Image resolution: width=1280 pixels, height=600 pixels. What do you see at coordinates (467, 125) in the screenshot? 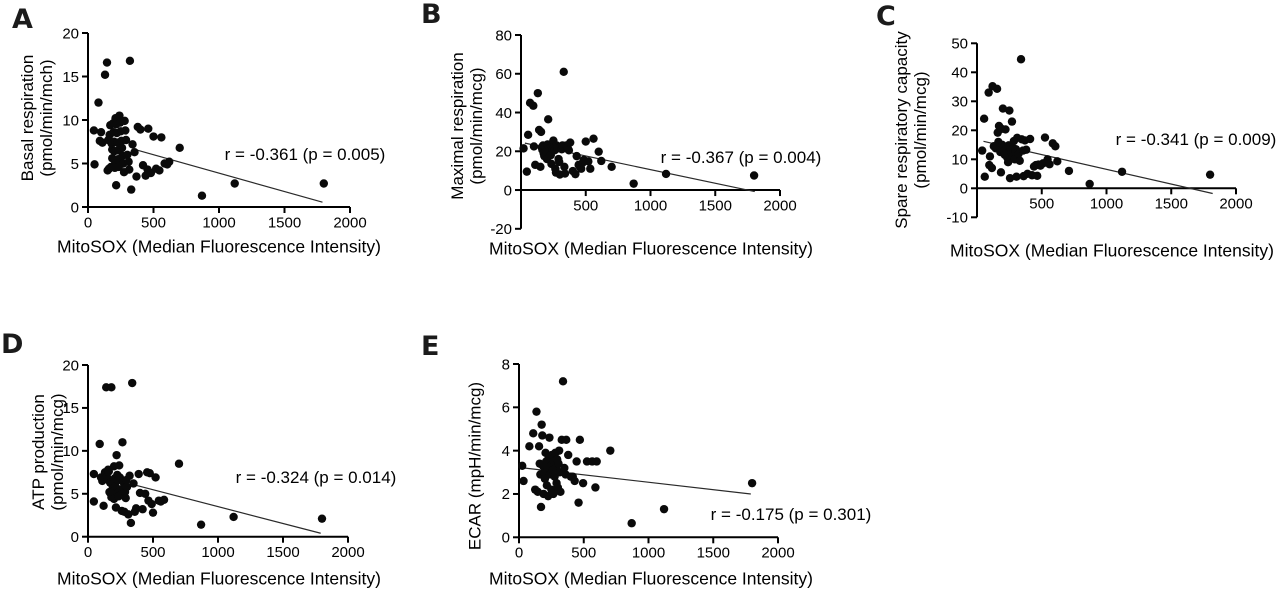
I see `y-axis-title-b: Maximal respiration (pmol/min/mcg)` at bounding box center [467, 125].